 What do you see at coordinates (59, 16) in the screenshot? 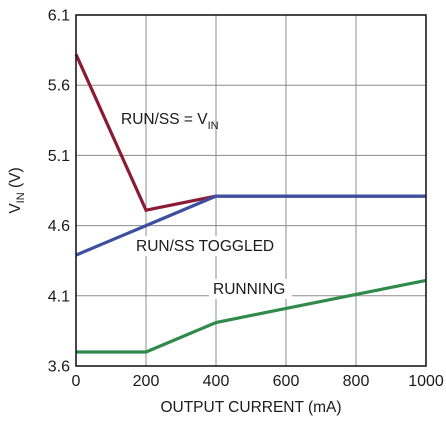
I see `y-tick-label: 6.1` at bounding box center [59, 16].